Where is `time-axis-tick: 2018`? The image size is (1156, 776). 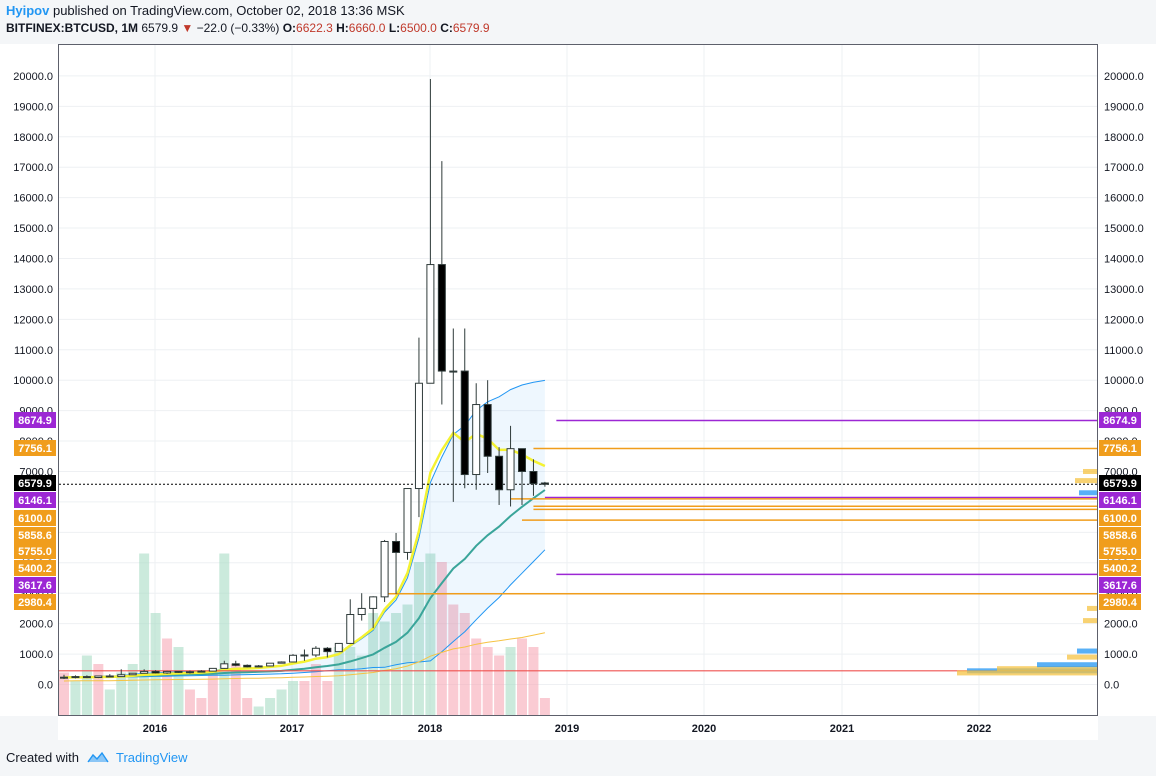
time-axis-tick: 2018 is located at coordinates (430, 729).